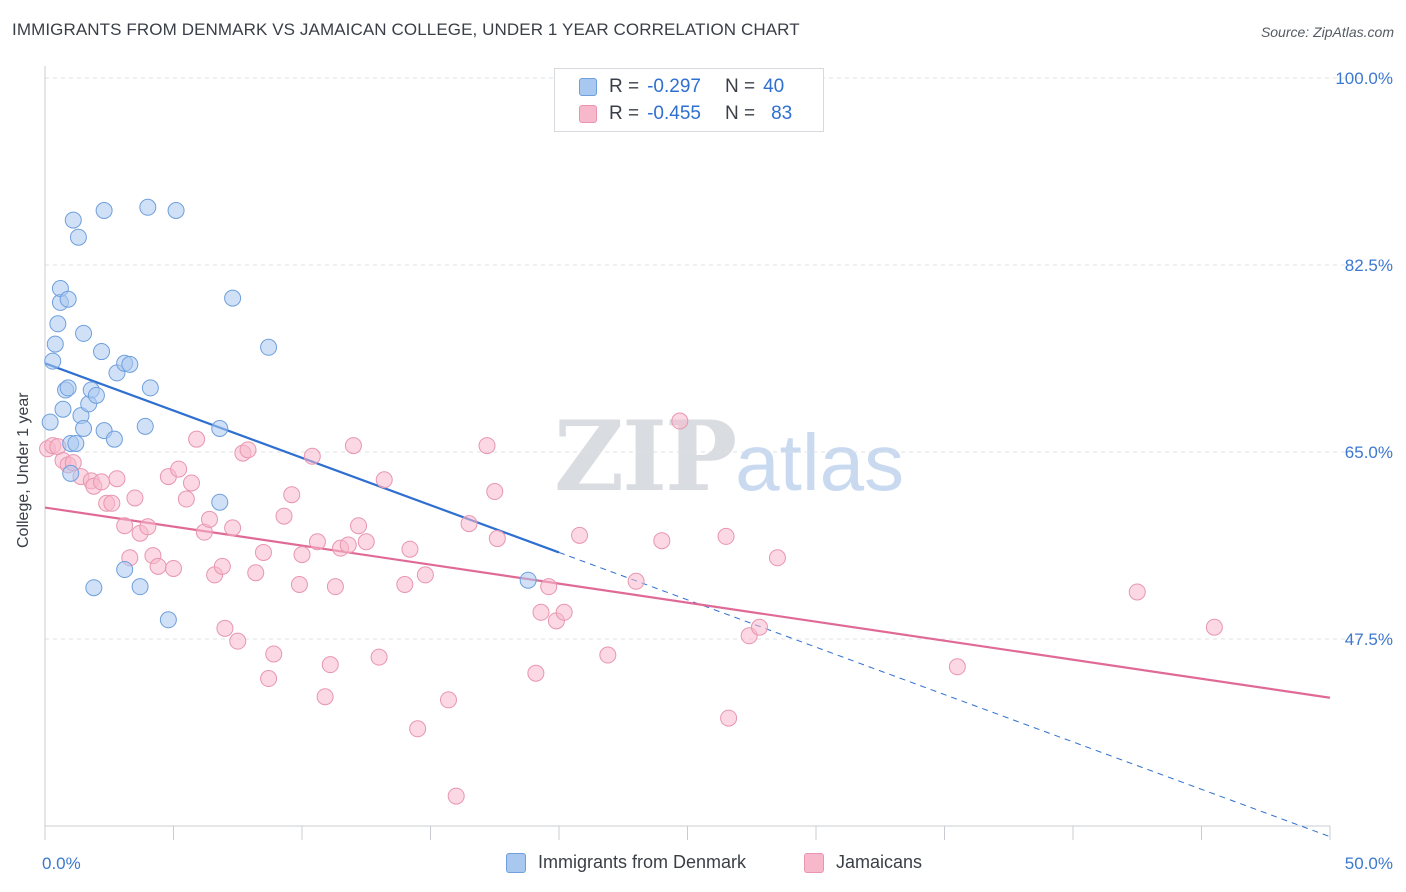 The image size is (1406, 892). What do you see at coordinates (863, 862) in the screenshot?
I see `legend-item-jamaicans: Jamaicans` at bounding box center [863, 862].